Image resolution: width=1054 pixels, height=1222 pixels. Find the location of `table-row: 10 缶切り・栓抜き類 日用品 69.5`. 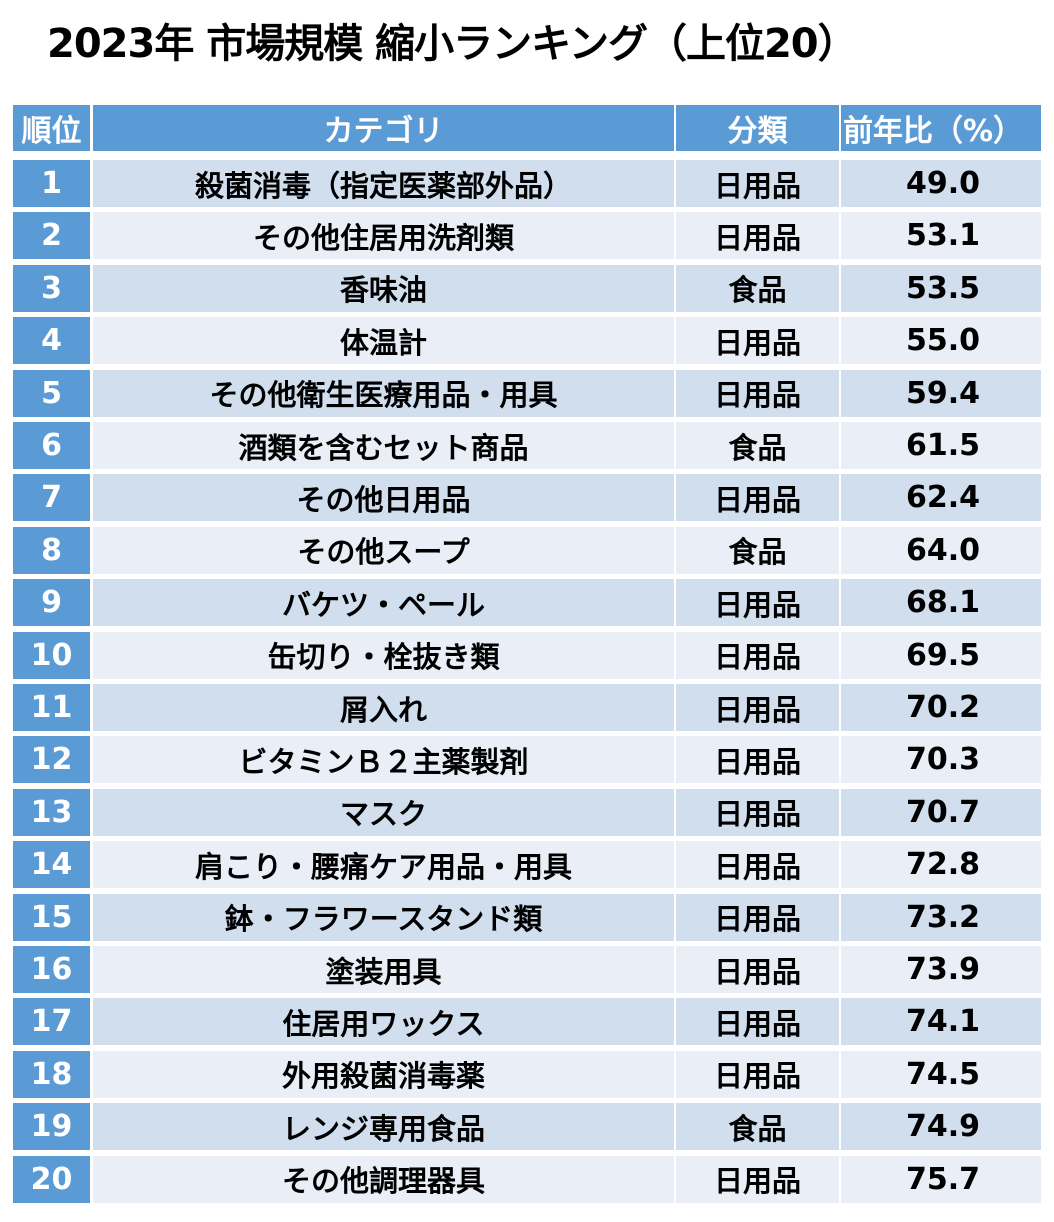

table-row: 10 缶切り・栓抜き類 日用品 69.5 is located at coordinates (527, 655).